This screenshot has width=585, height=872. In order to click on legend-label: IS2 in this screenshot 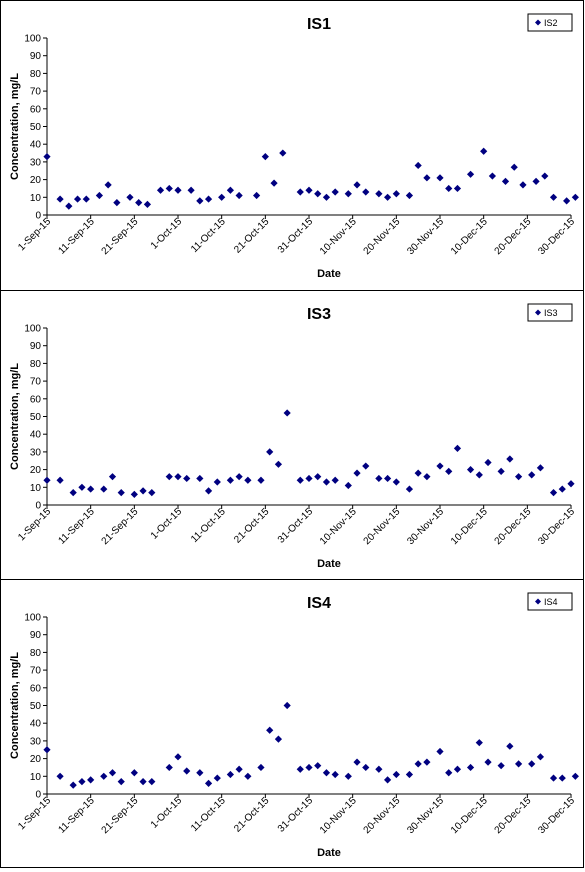, I will do `click(551, 23)`.